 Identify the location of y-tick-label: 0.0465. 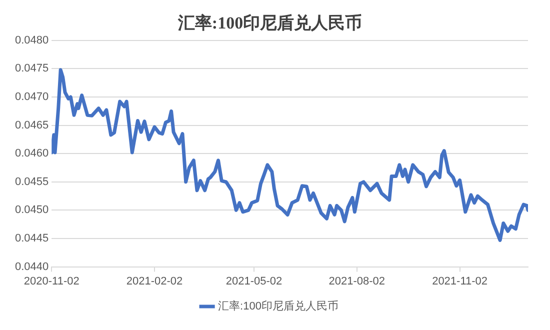
(31, 125).